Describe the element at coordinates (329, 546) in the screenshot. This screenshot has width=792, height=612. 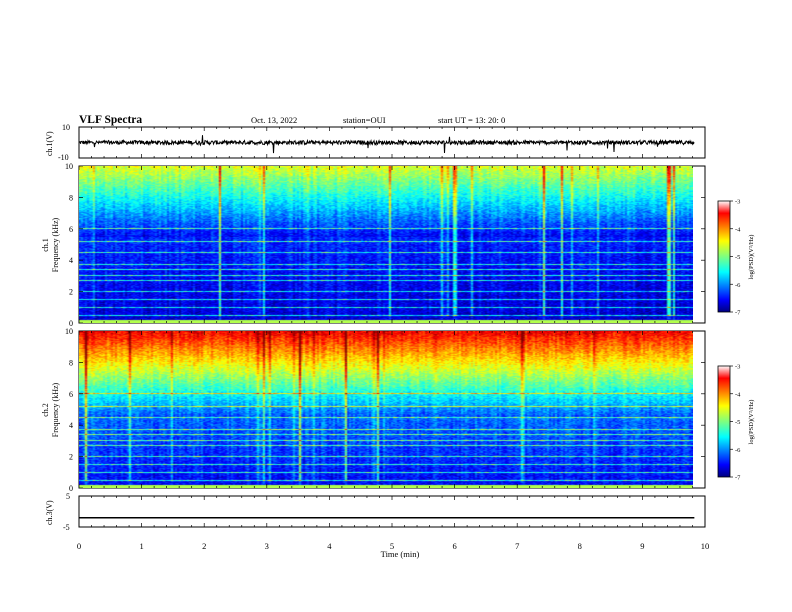
I see `x-tick-label: 4` at that location.